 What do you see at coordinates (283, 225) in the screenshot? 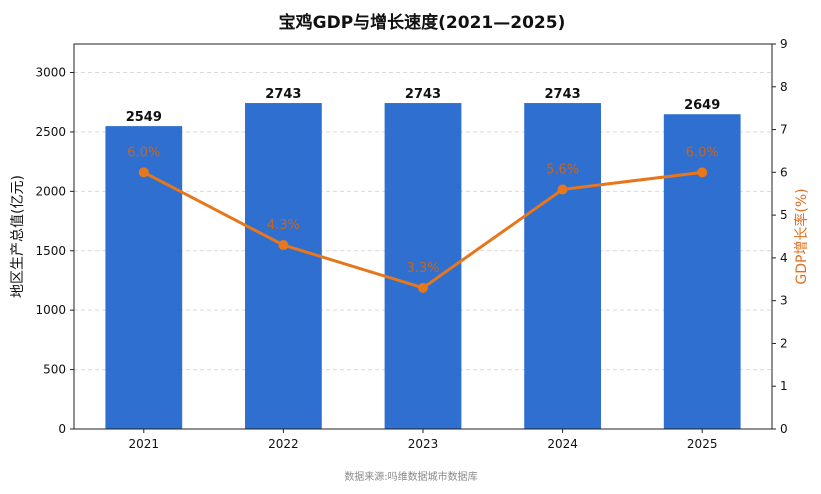
I see `line-value-label: 4.3%` at bounding box center [283, 225].